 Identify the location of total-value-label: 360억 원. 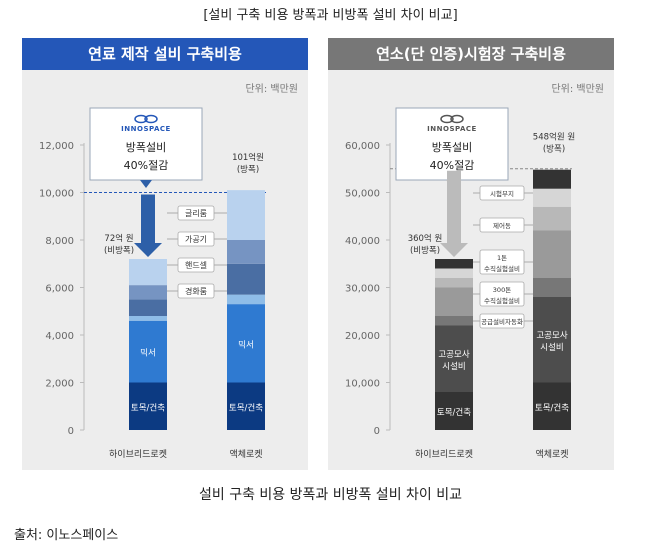
(425, 238).